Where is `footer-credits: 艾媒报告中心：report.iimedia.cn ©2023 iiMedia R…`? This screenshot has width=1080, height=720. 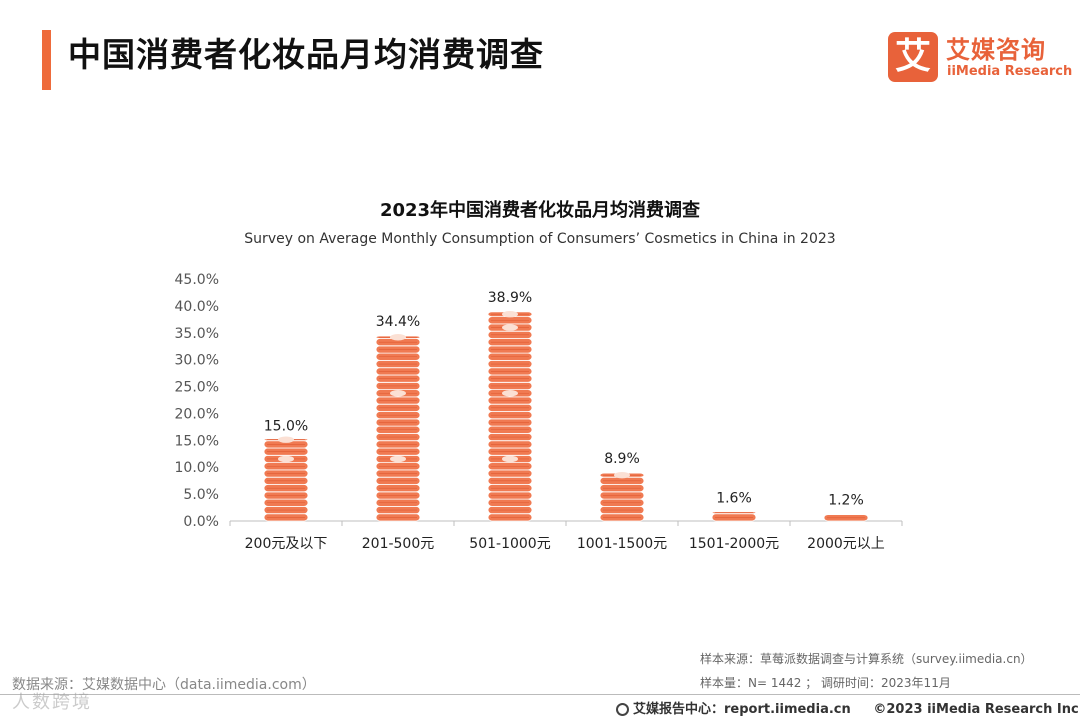
footer-credits: 艾媒报告中心：report.iimedia.cn ©2023 iiMedia R… is located at coordinates (847, 707).